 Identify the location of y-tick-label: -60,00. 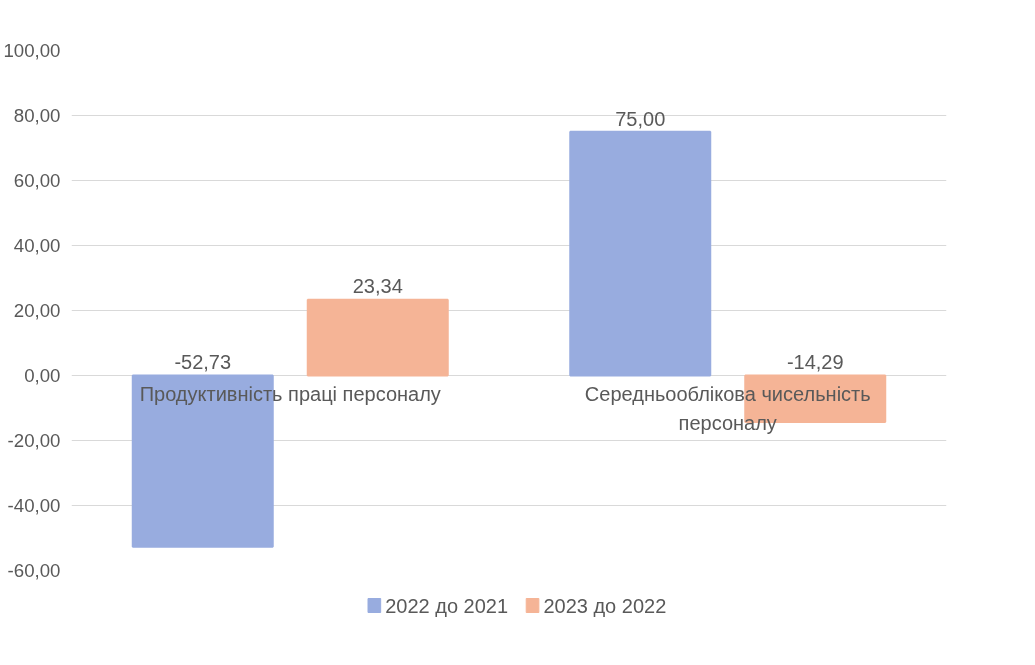
(34, 570).